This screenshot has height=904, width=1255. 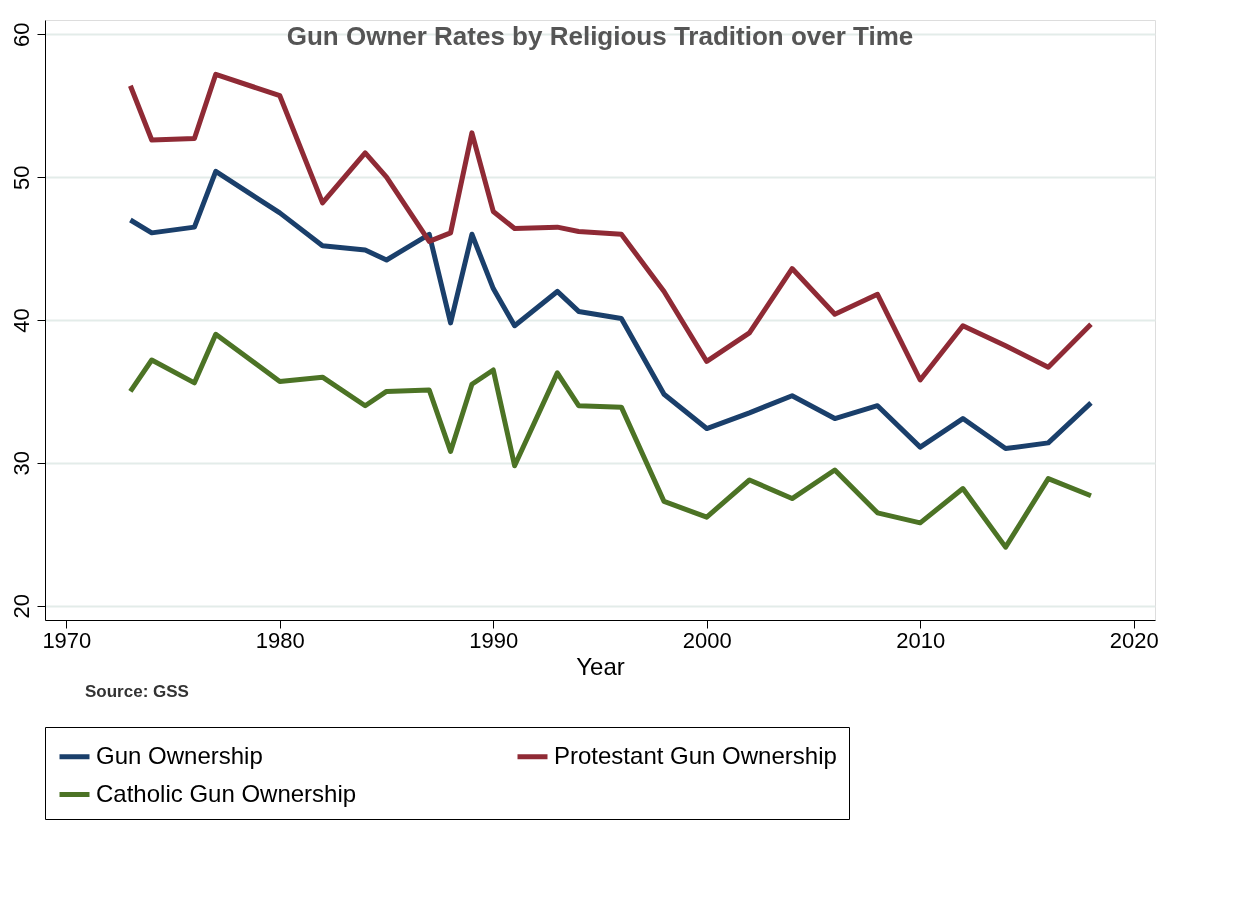 What do you see at coordinates (280, 640) in the screenshot?
I see `x-tick-label: 1980` at bounding box center [280, 640].